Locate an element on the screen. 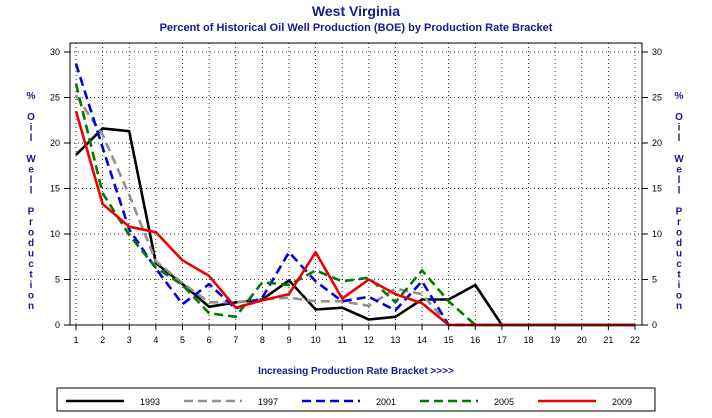  x-tick-label: 1 is located at coordinates (75, 340).